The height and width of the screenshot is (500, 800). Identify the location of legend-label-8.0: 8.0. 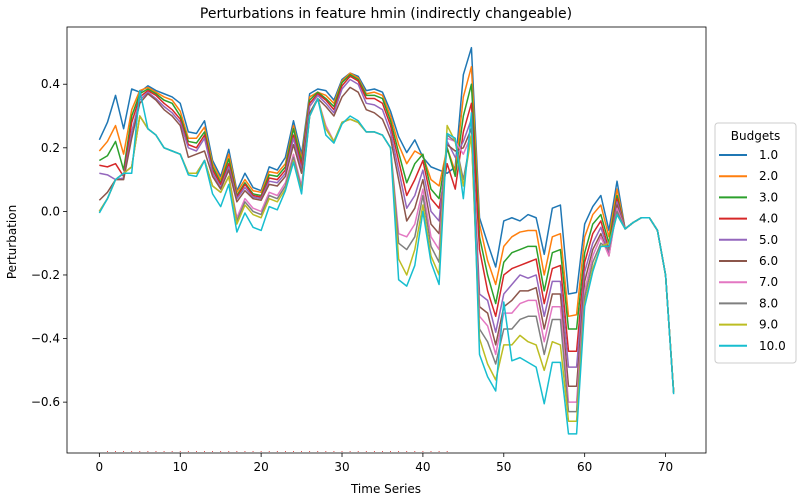
(768, 303).